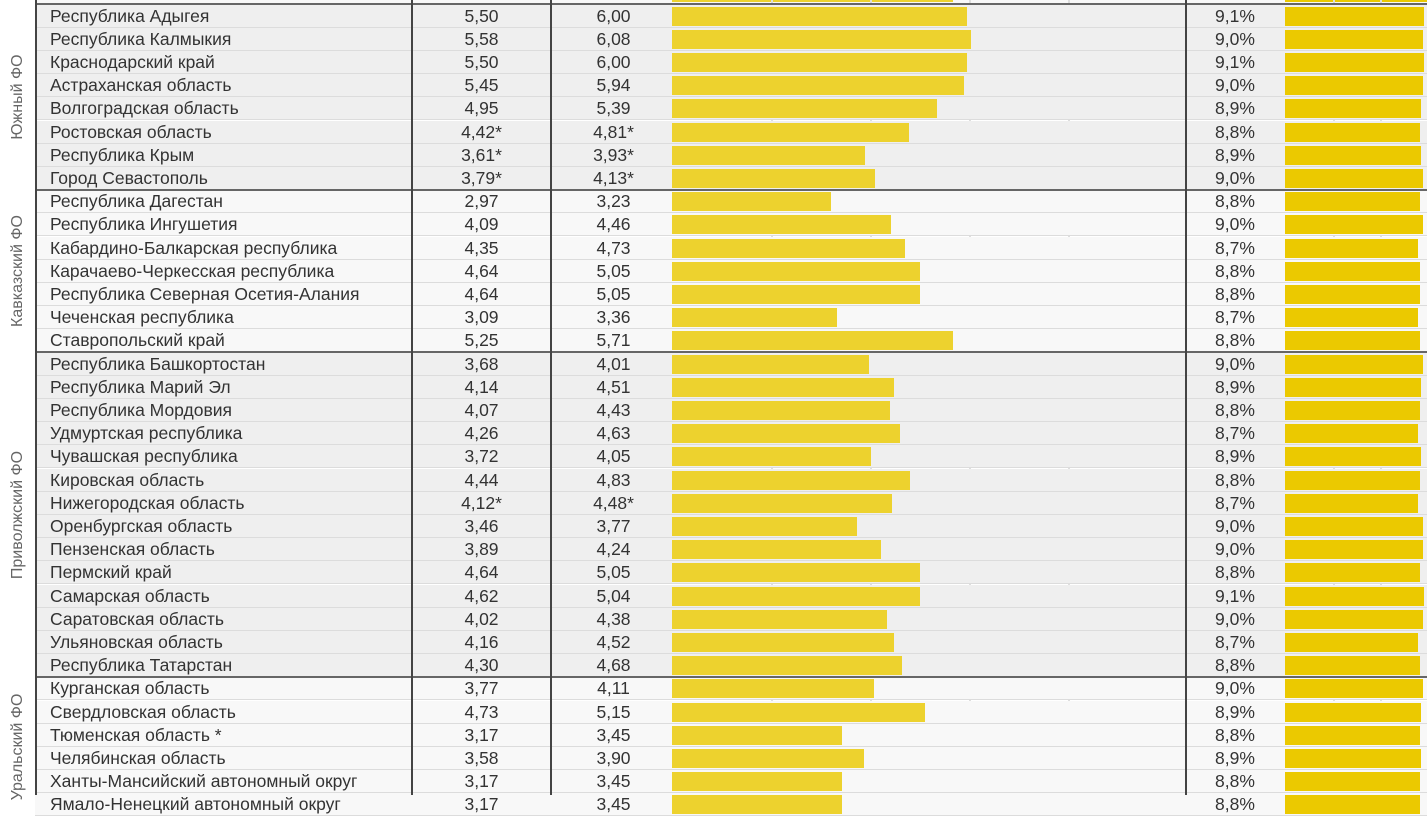  Describe the element at coordinates (613, 177) in the screenshot. I see `value-2: 4,13*` at that location.